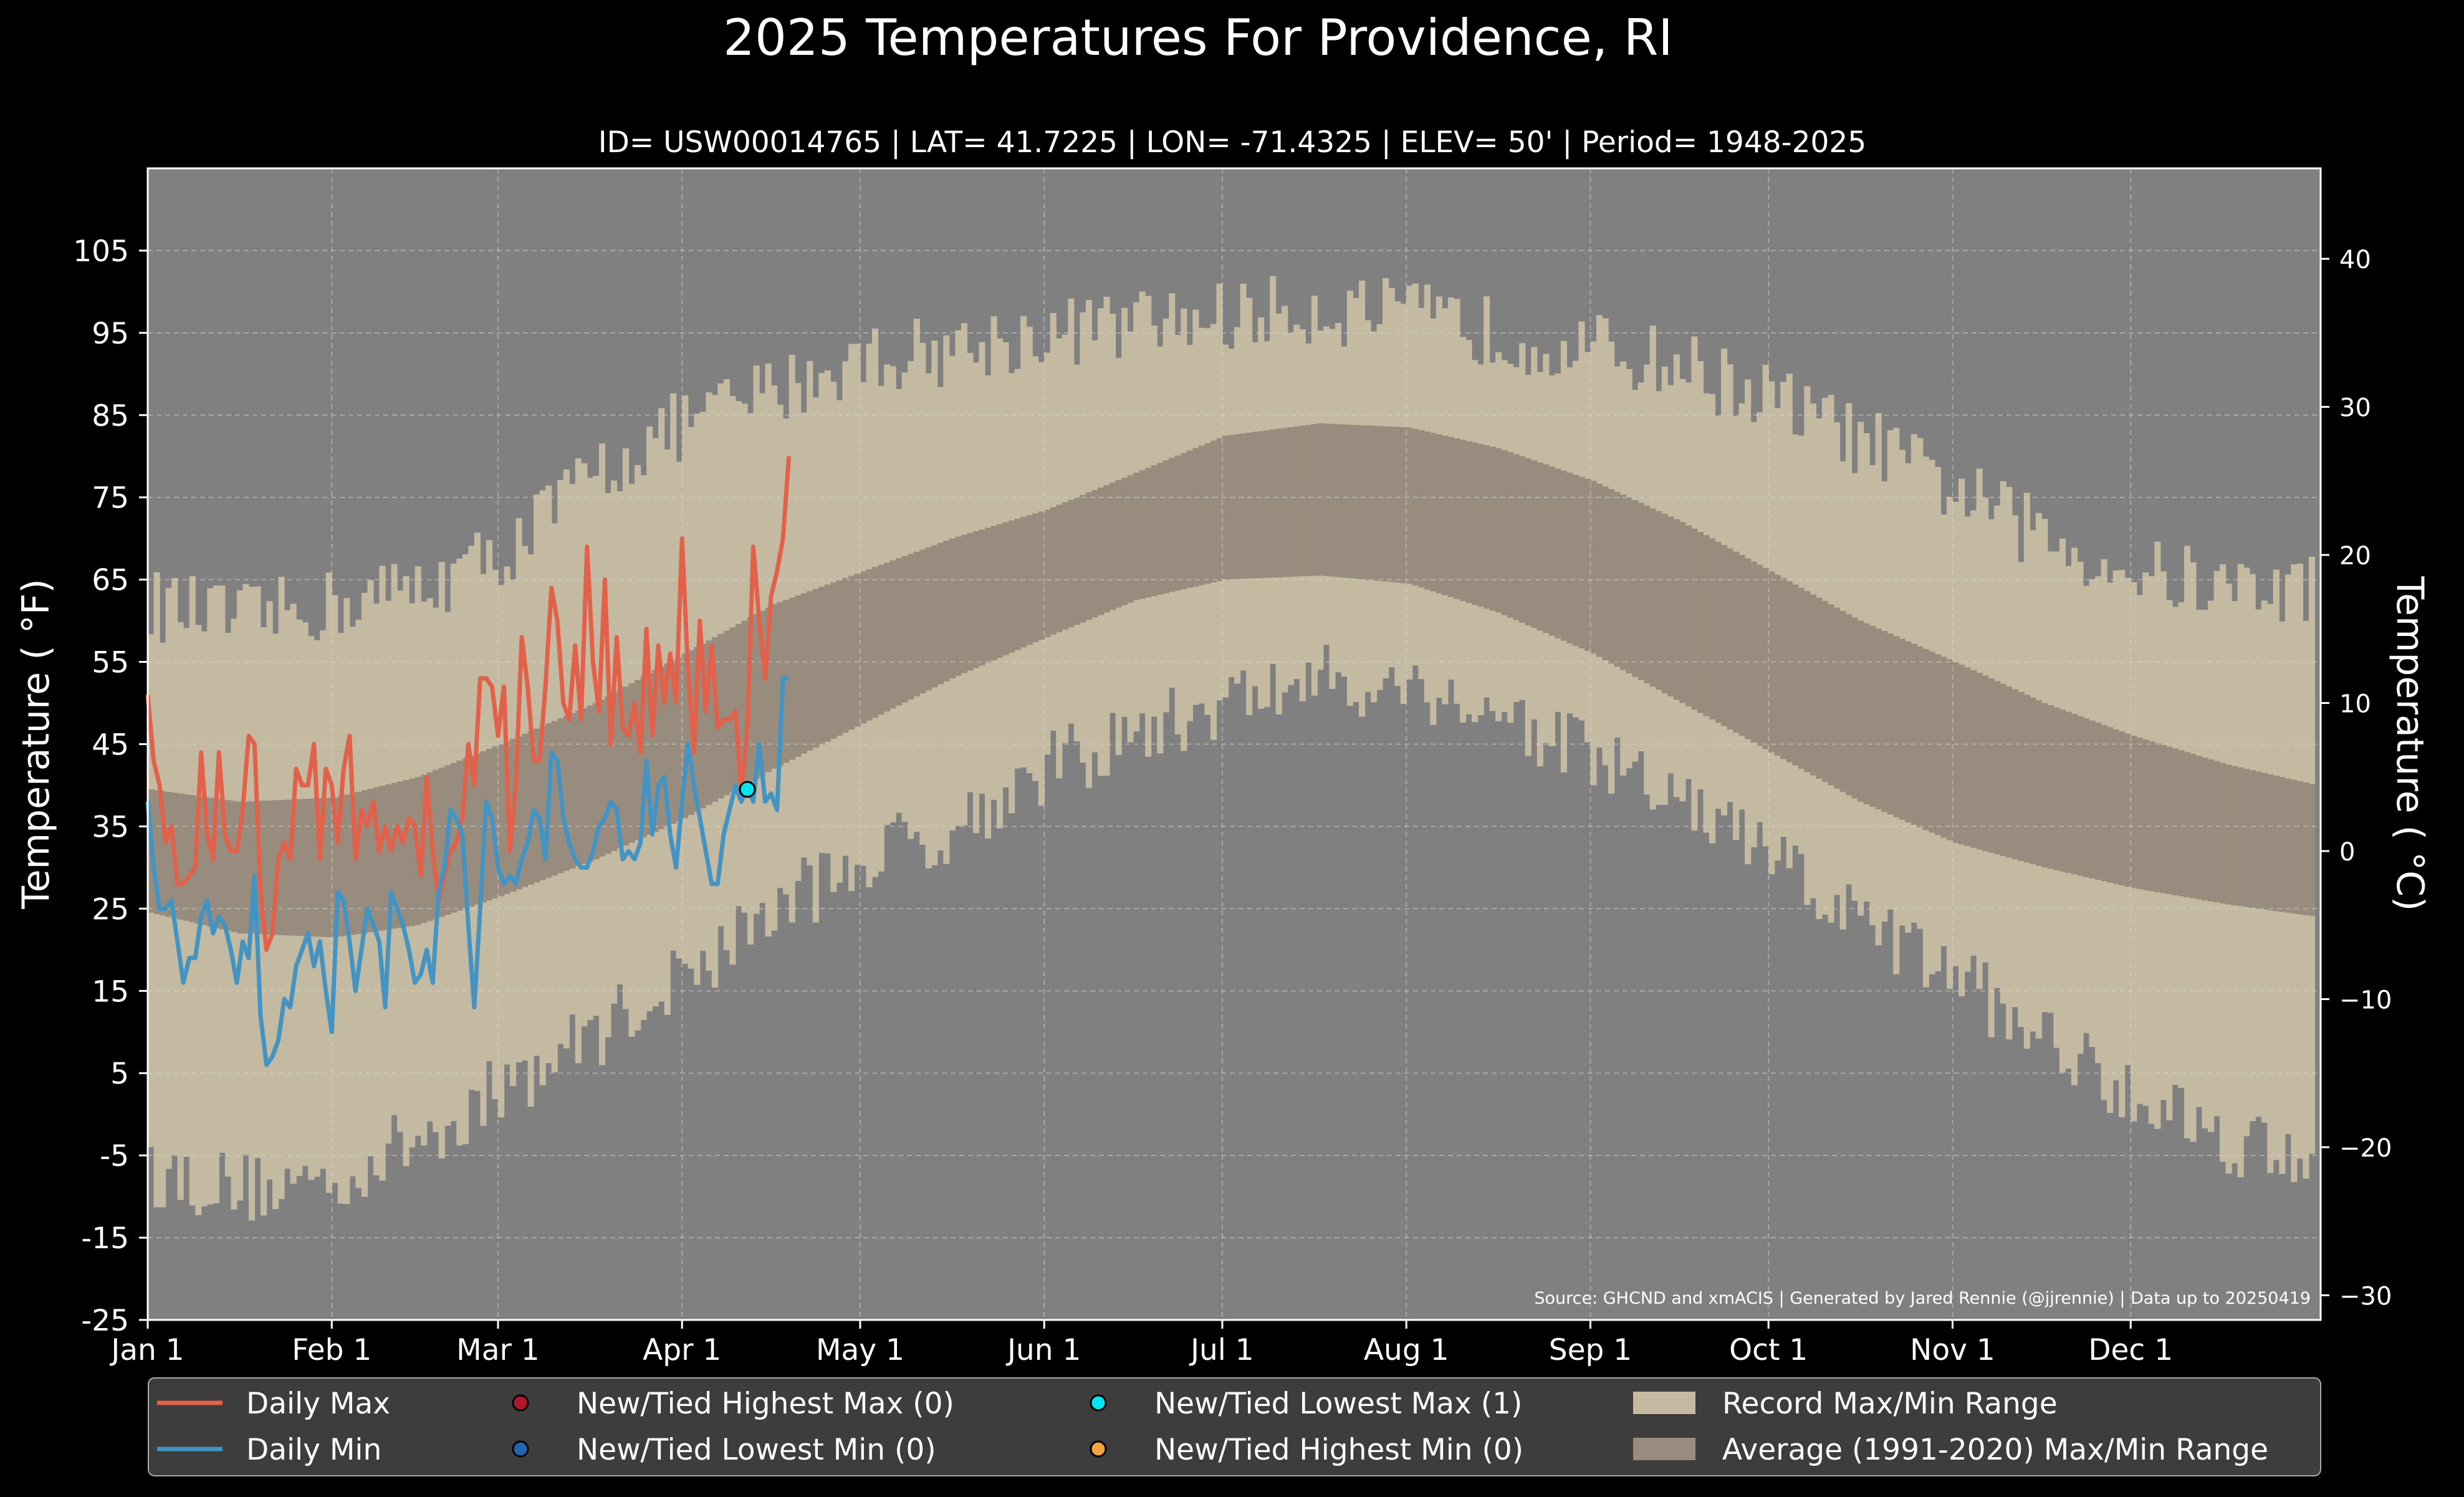 The image size is (2464, 1497). Describe the element at coordinates (2365, 1148) in the screenshot. I see `y2-tick-label: −20` at that location.